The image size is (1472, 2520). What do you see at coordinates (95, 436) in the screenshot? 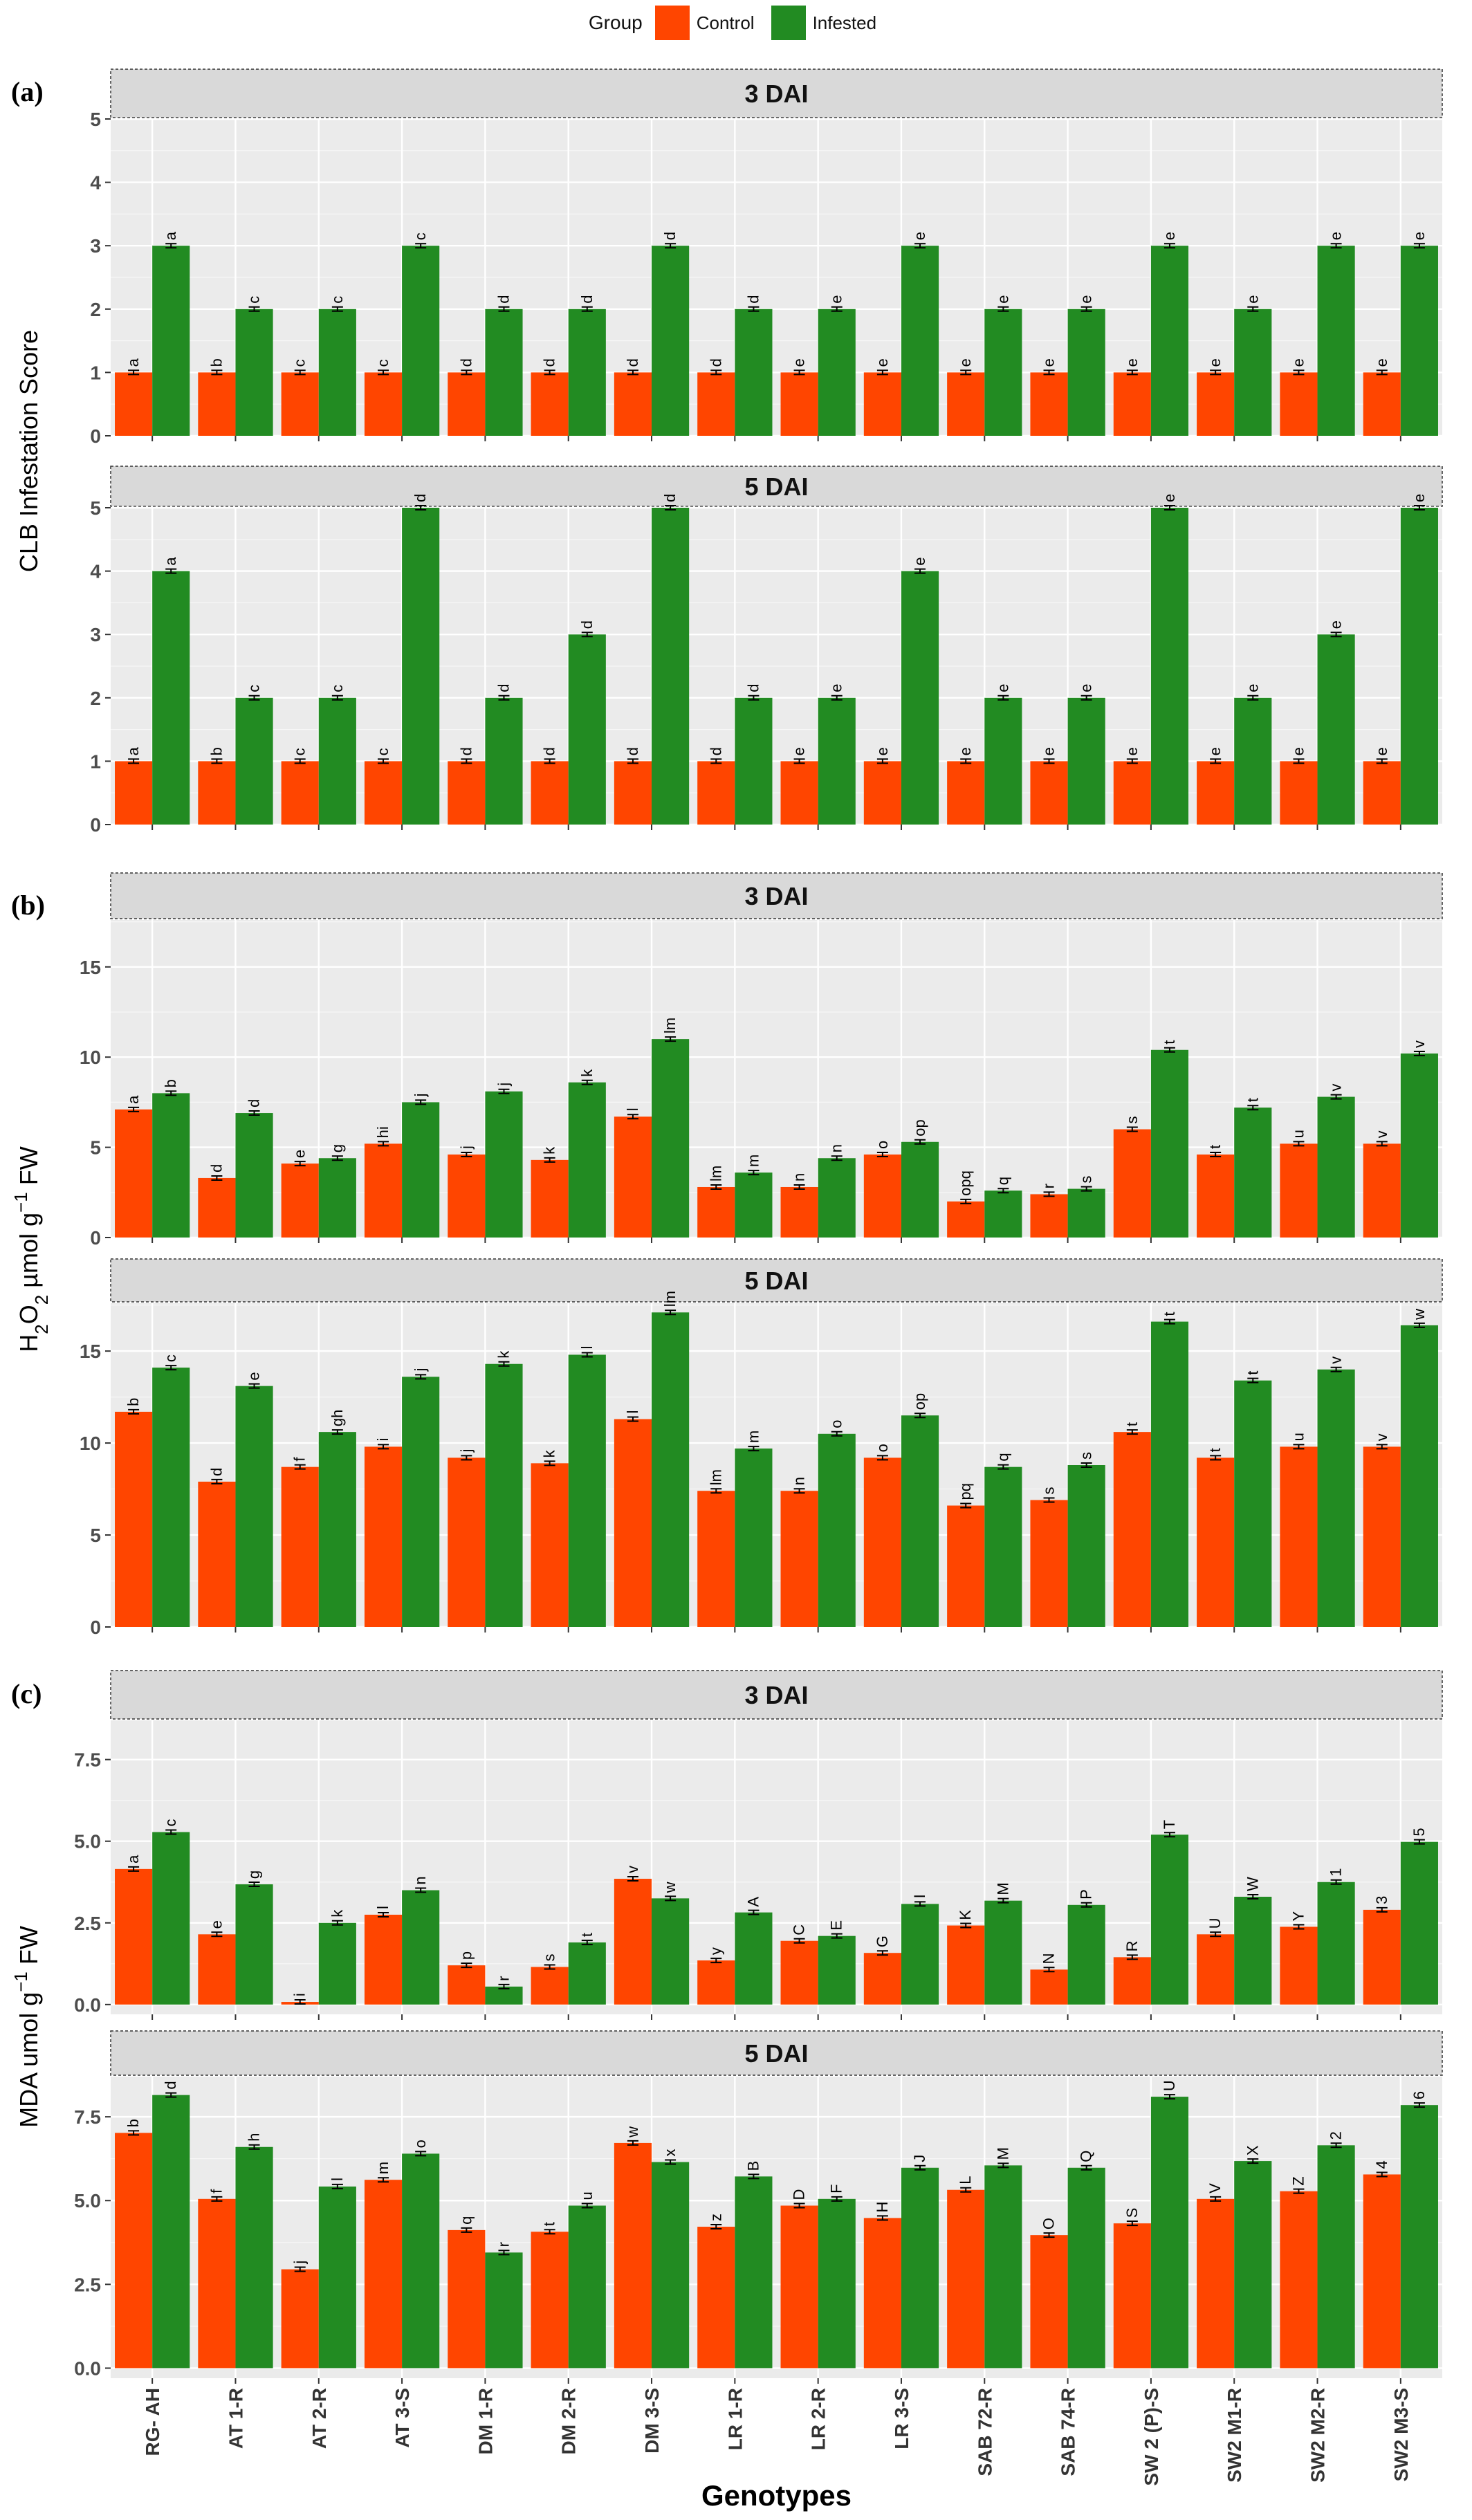
I see `y-tick-label: 0` at bounding box center [95, 436].